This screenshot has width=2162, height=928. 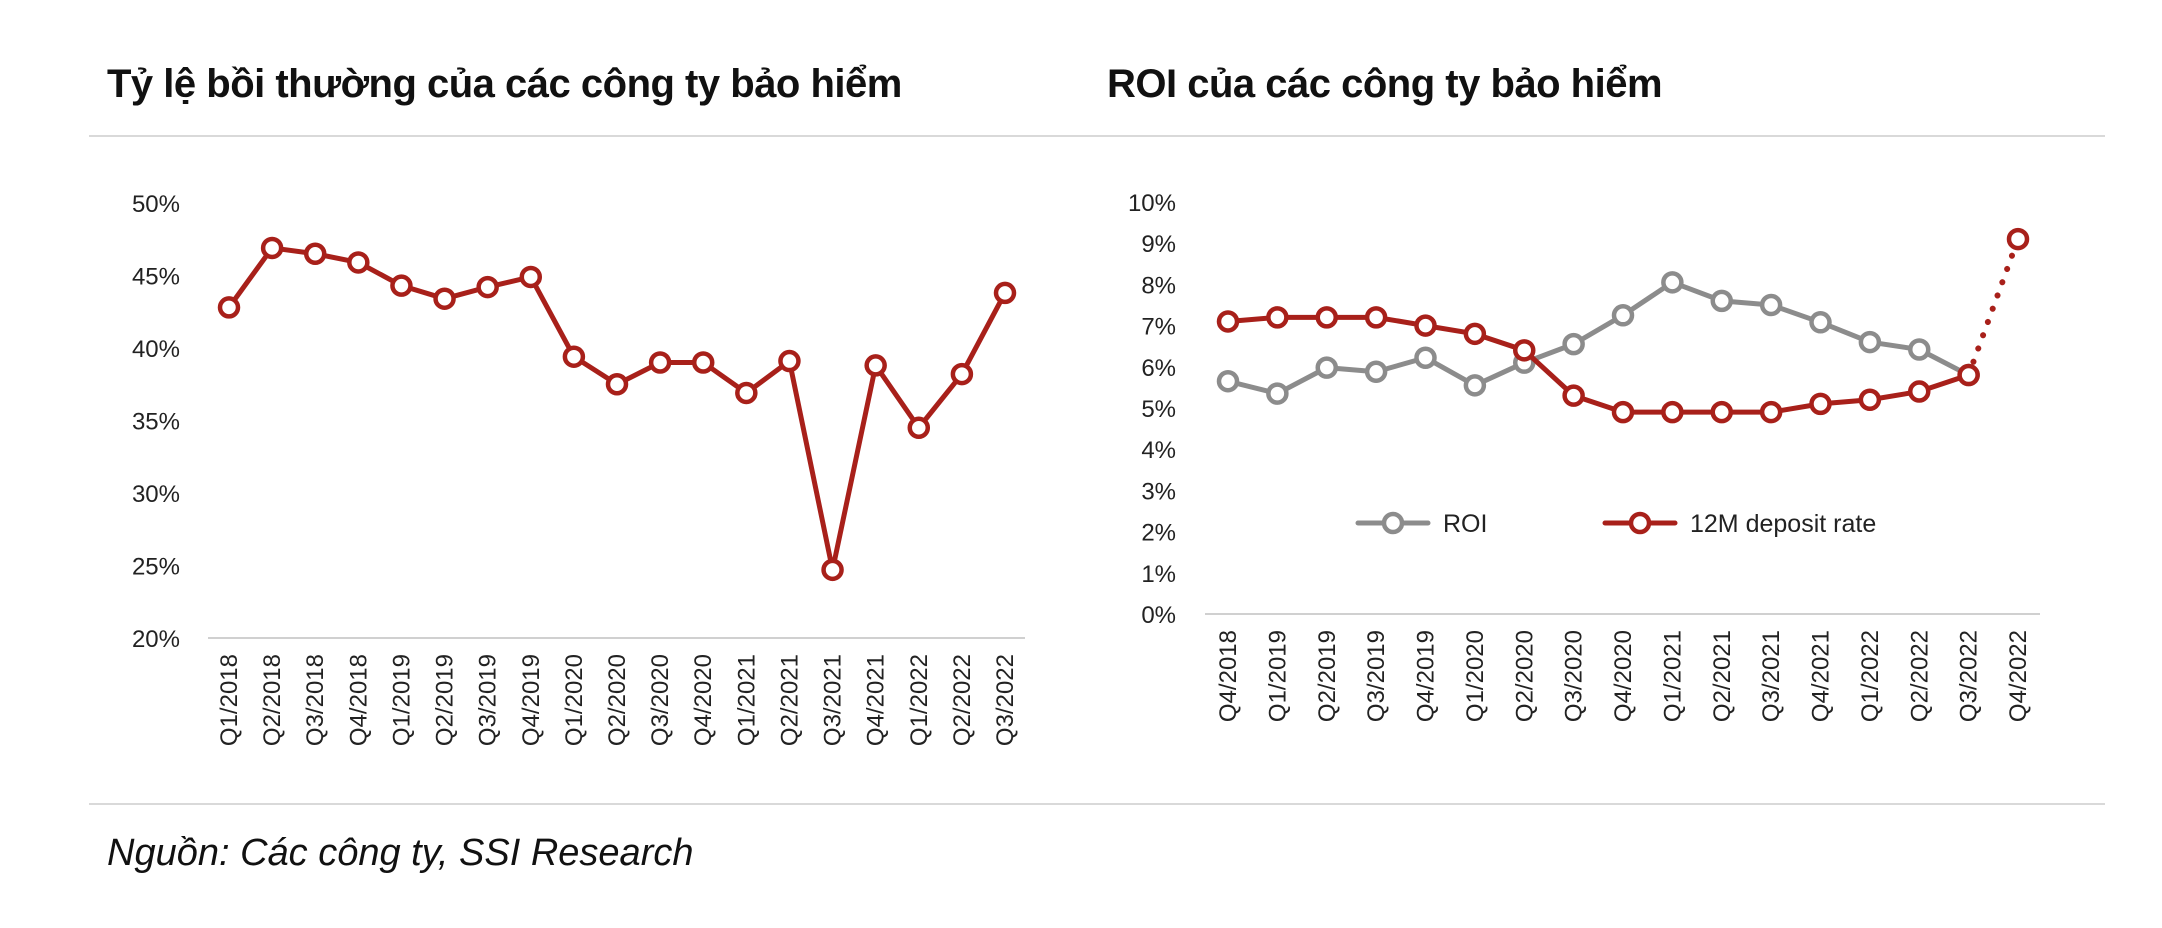 What do you see at coordinates (1097, 804) in the screenshot?
I see `bottom-divider` at bounding box center [1097, 804].